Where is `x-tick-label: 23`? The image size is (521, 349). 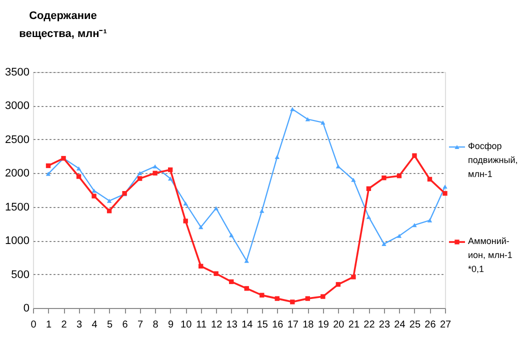 x-tick-label: 23 is located at coordinates (384, 325).